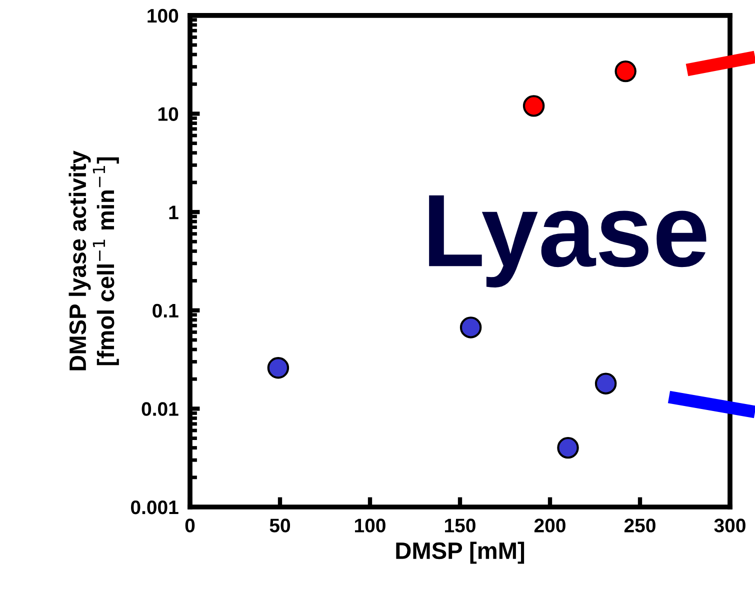 This screenshot has width=755, height=606. What do you see at coordinates (460, 553) in the screenshot?
I see `x-axis-title: DMSP [mM]` at bounding box center [460, 553].